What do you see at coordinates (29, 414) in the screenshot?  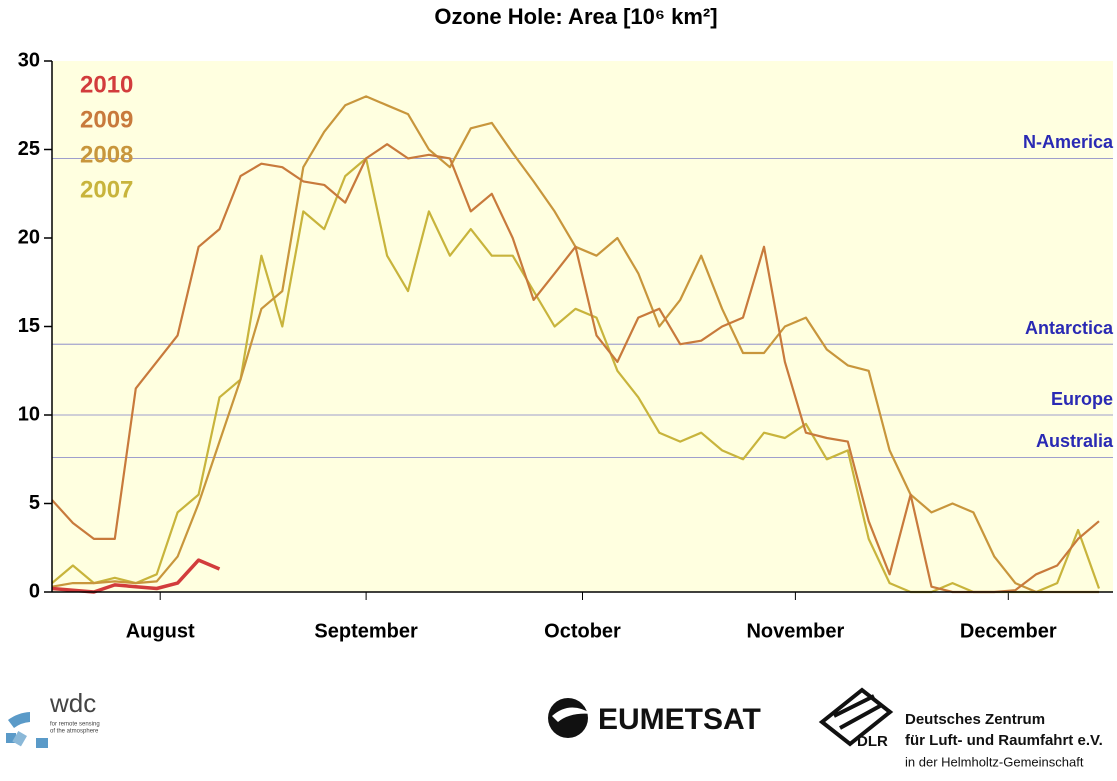 I see `y-tick-label: 10` at bounding box center [29, 414].